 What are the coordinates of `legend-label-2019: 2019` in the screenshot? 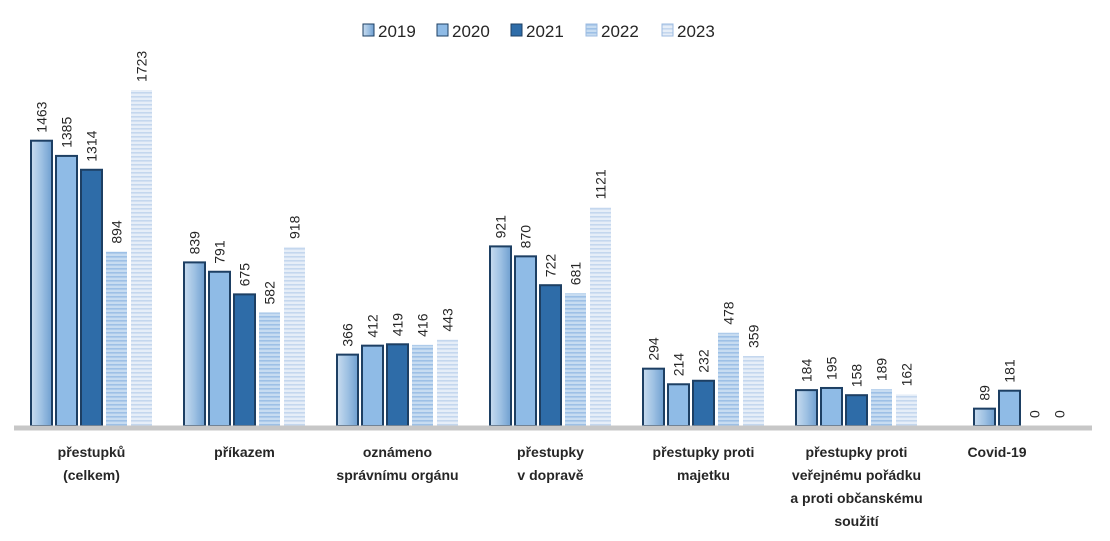 It's located at (397, 31).